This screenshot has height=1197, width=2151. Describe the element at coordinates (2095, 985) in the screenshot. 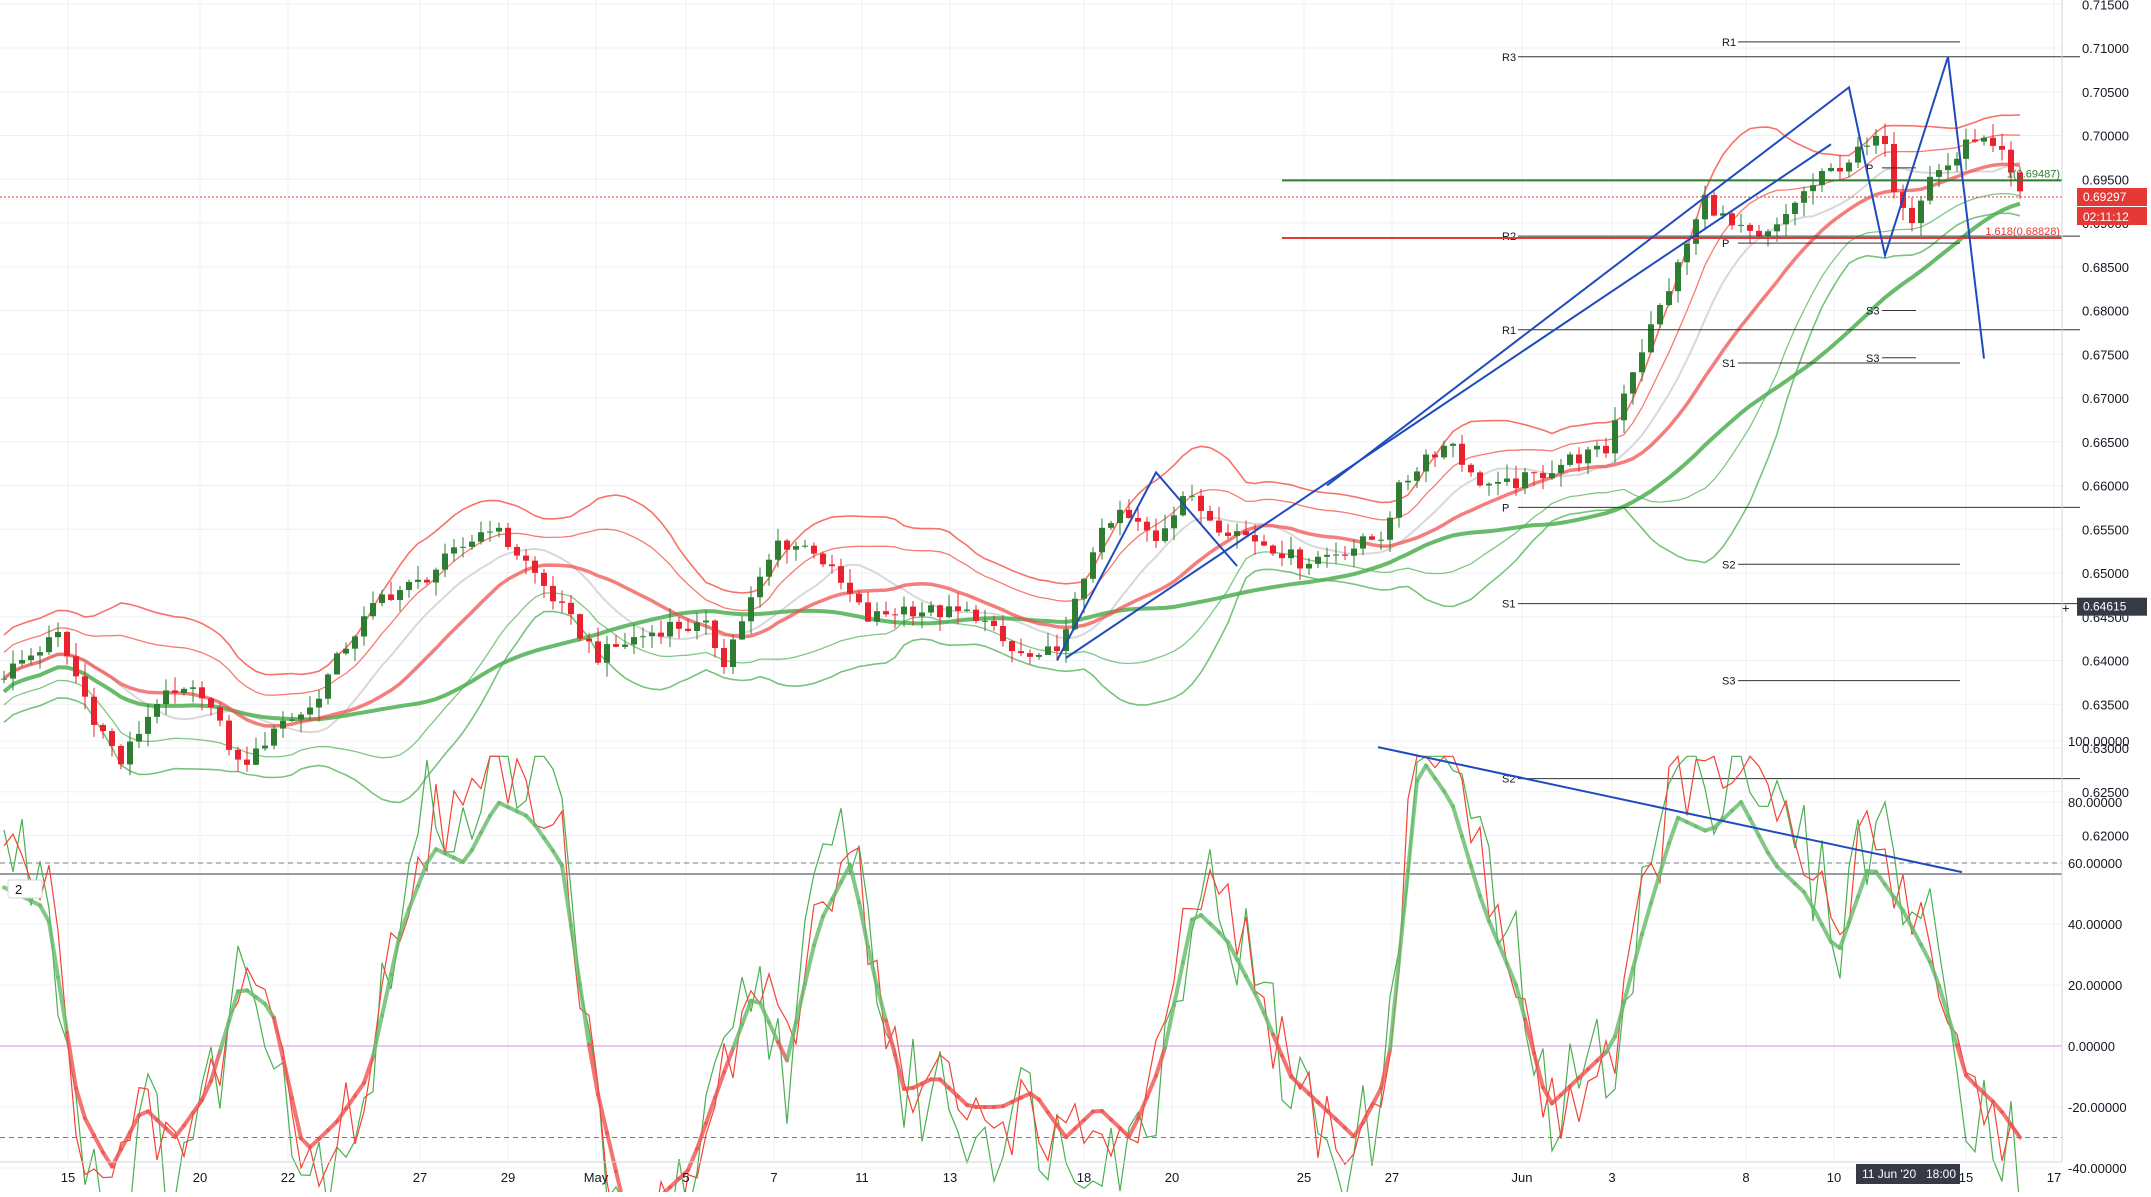

I see `osc-tick: 20.00000` at that location.